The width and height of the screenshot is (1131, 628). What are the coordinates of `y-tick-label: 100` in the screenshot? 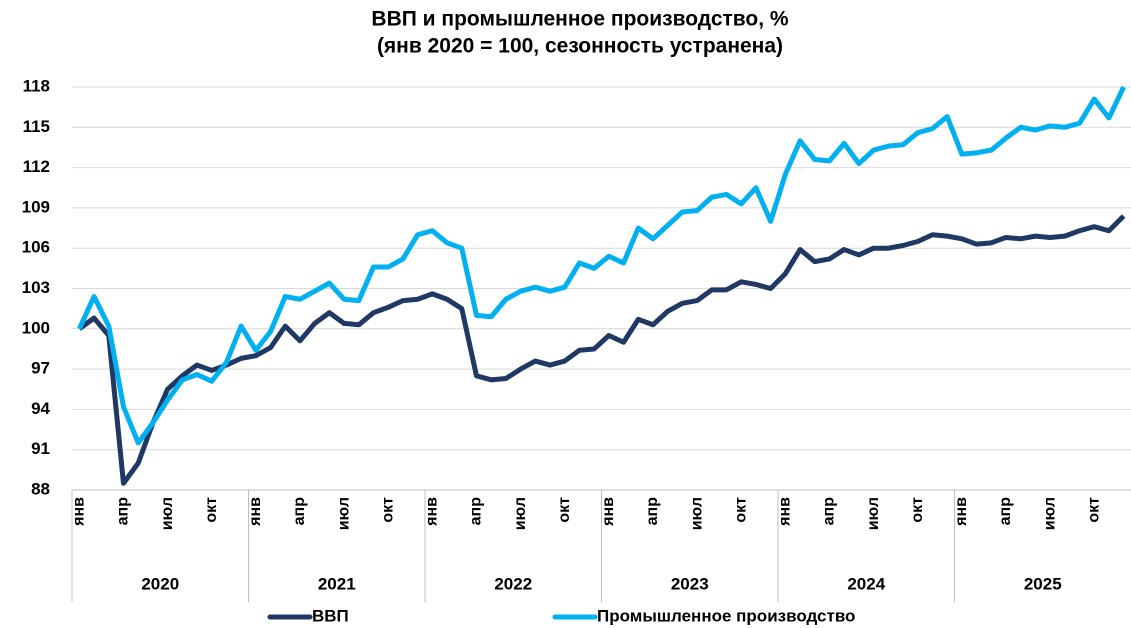 It's located at (36, 327).